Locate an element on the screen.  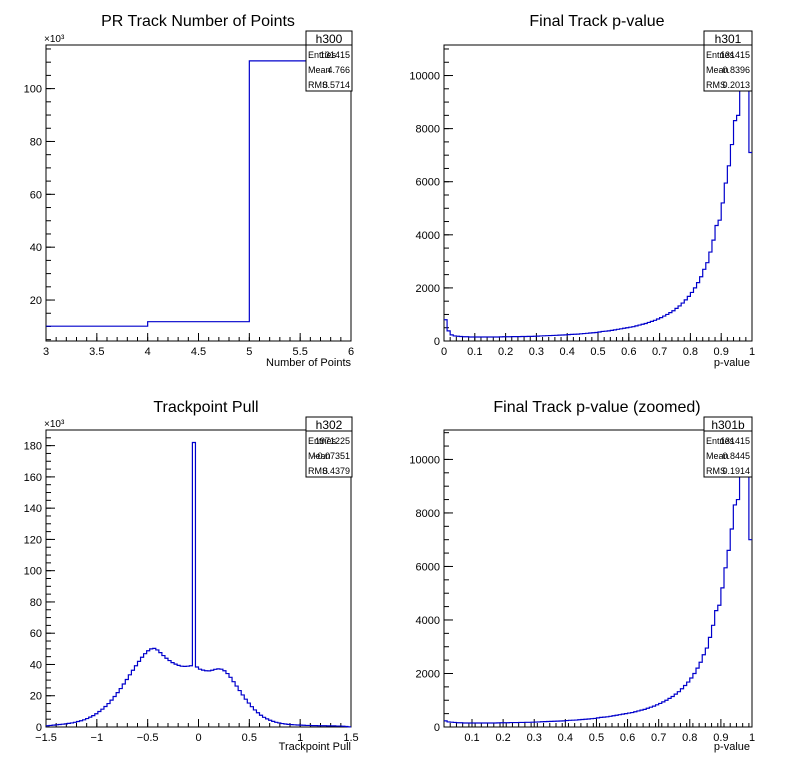
stats-name: h301b is located at coordinates (728, 425).